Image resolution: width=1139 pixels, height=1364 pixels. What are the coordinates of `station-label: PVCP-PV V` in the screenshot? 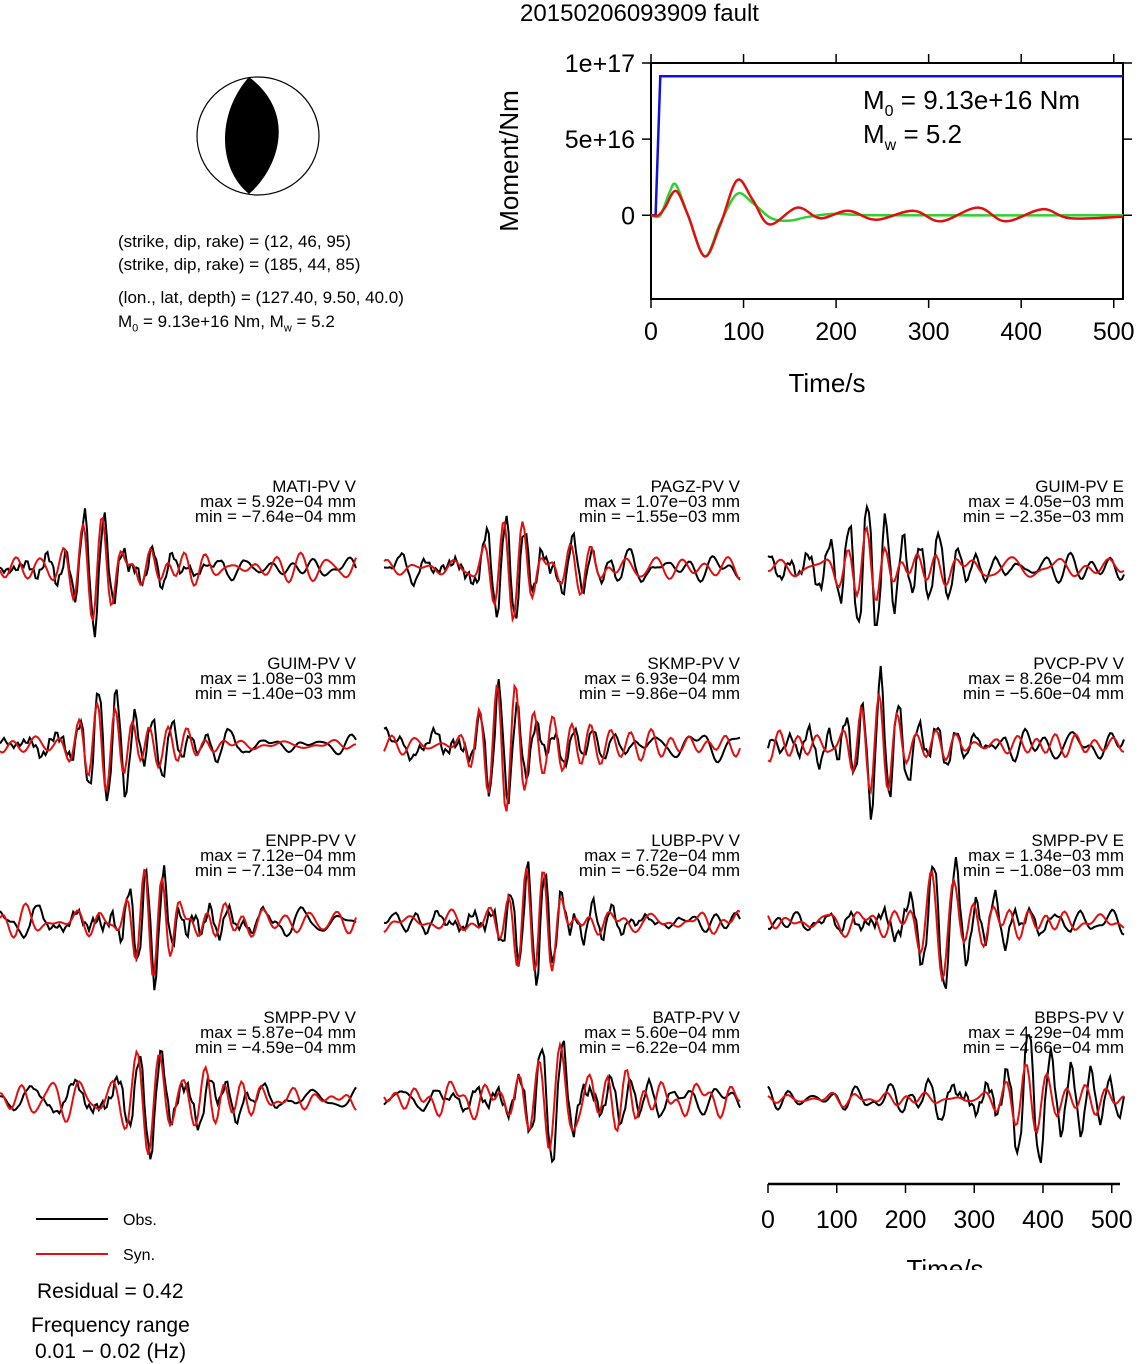 It's located at (1078, 663).